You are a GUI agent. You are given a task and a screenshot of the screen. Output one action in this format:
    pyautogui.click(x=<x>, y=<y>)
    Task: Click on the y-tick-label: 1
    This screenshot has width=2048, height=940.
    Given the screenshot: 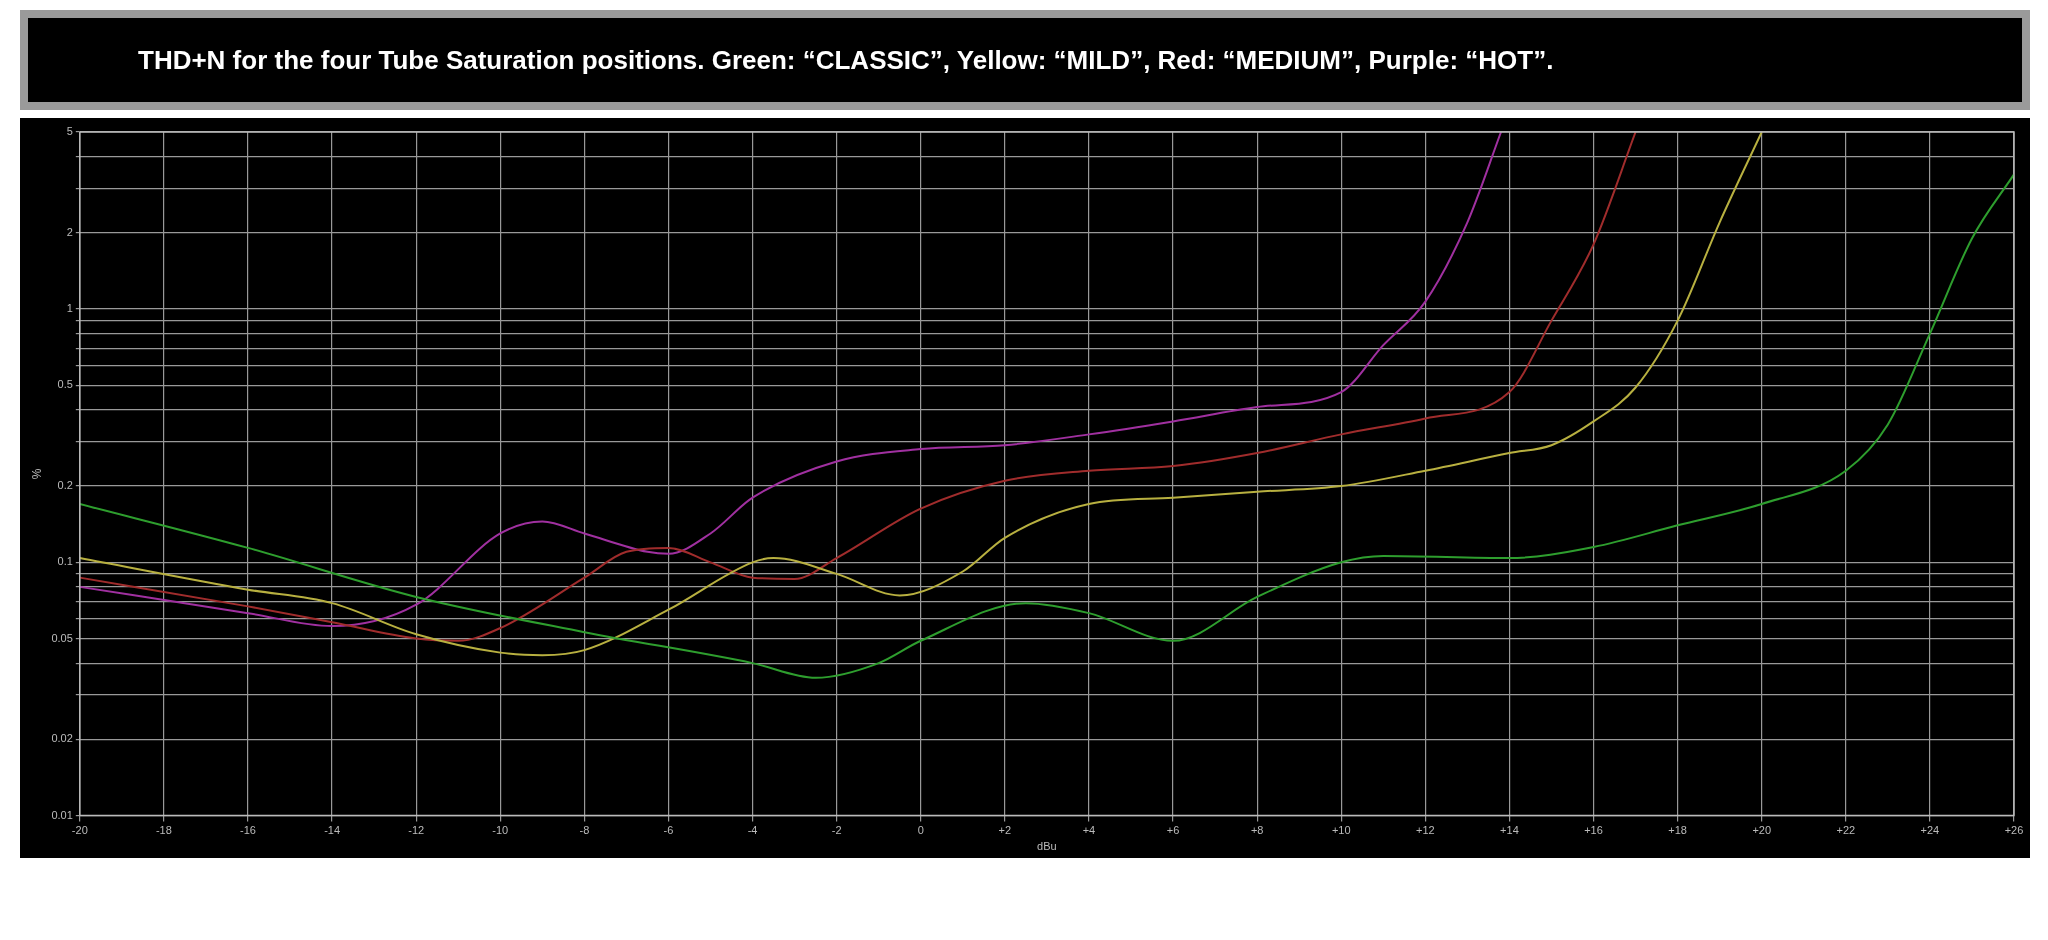 What is the action you would take?
    pyautogui.click(x=69, y=308)
    